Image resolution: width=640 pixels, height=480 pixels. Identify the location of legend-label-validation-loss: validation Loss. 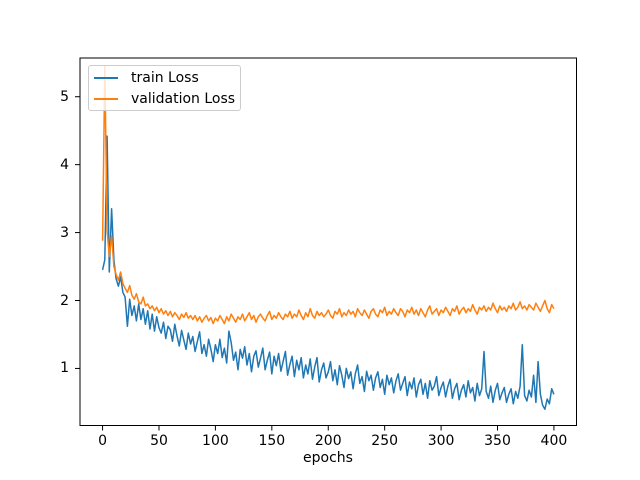
(183, 98).